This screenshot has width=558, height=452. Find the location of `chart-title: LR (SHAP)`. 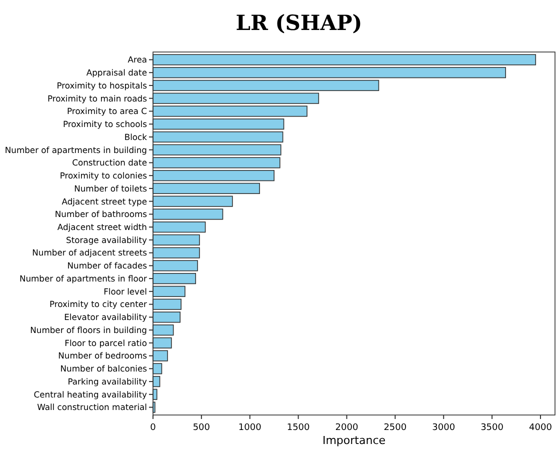

chart-title: LR (SHAP) is located at coordinates (299, 22).